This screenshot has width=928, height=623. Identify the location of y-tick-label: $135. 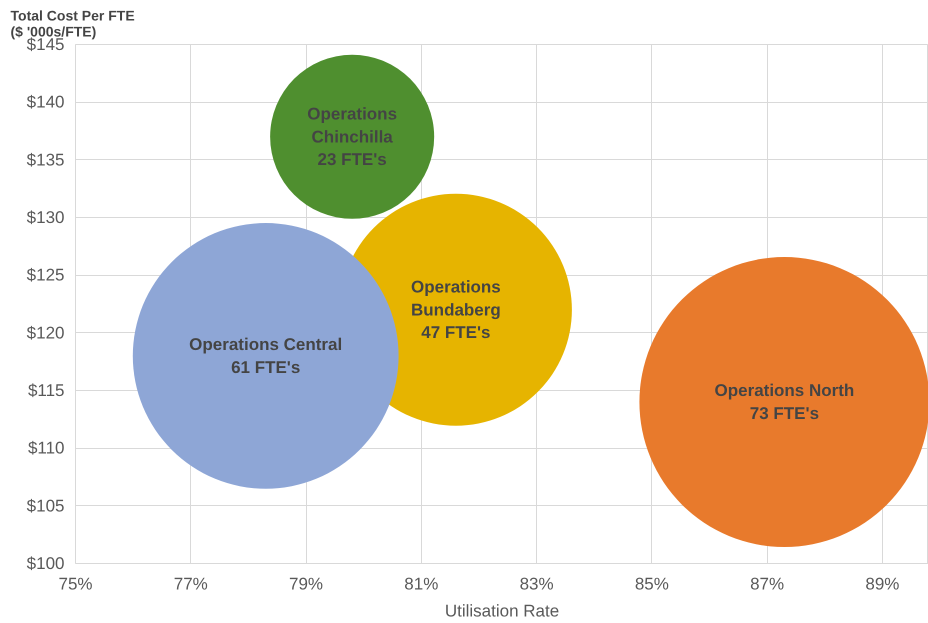
(45, 160).